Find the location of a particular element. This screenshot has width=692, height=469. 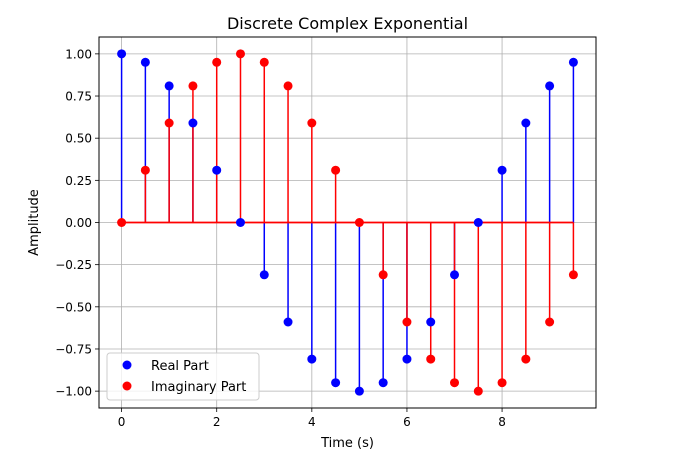

y-tick-label: −0.25 is located at coordinates (73, 265).